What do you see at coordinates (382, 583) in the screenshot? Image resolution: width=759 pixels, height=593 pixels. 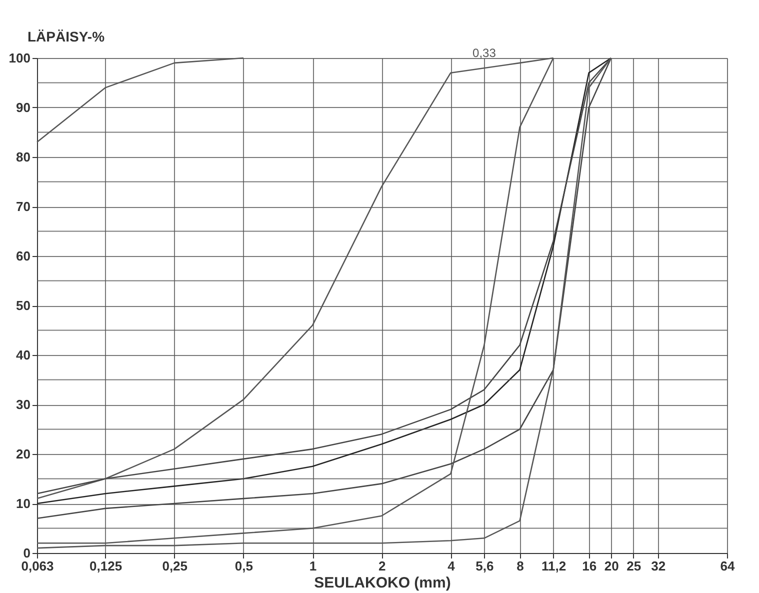 I see `x-axis-title: SEULAKOKO (mm)` at bounding box center [382, 583].